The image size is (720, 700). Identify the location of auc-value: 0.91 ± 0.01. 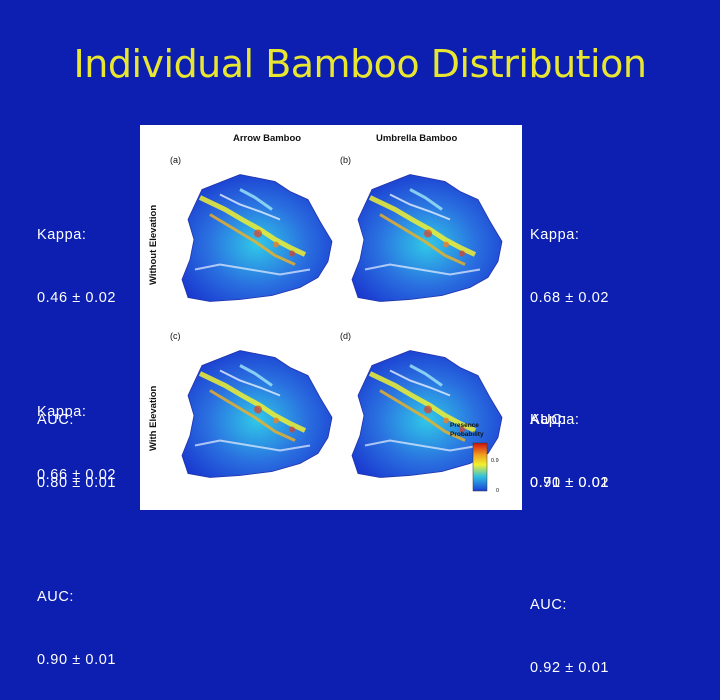
(570, 483).